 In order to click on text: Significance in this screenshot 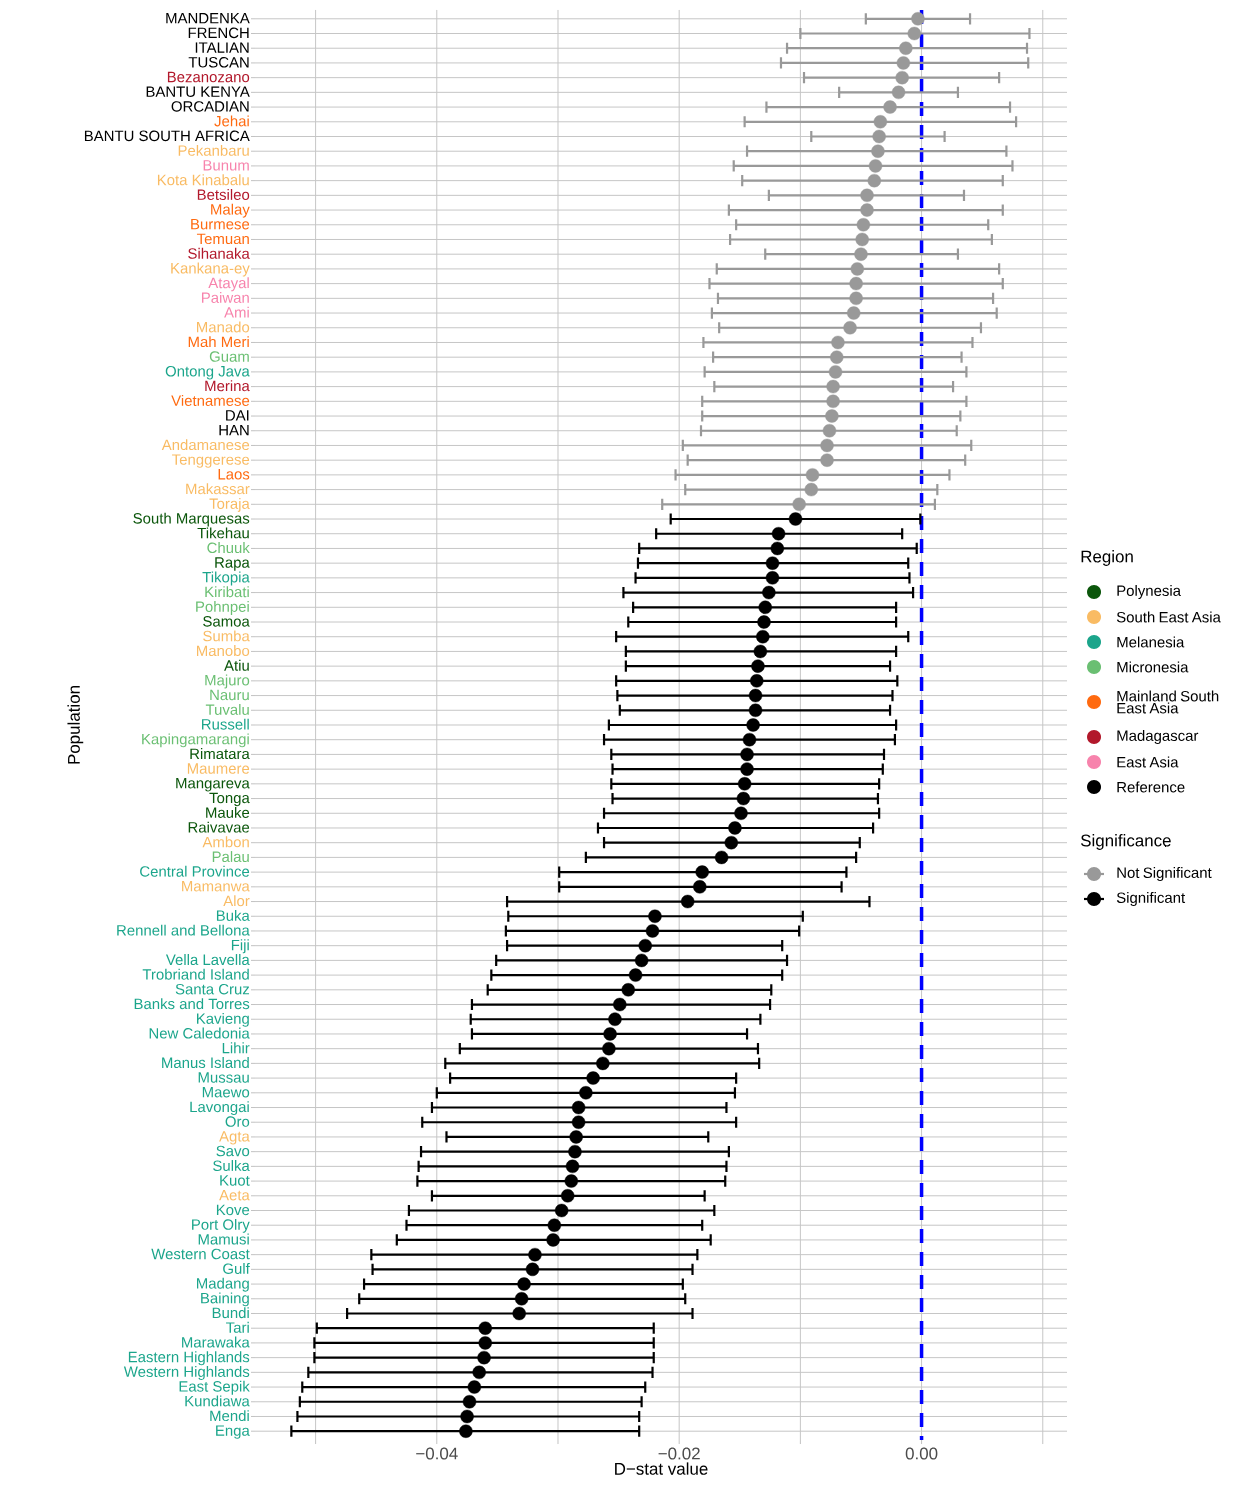, I will do `click(1125, 842)`.